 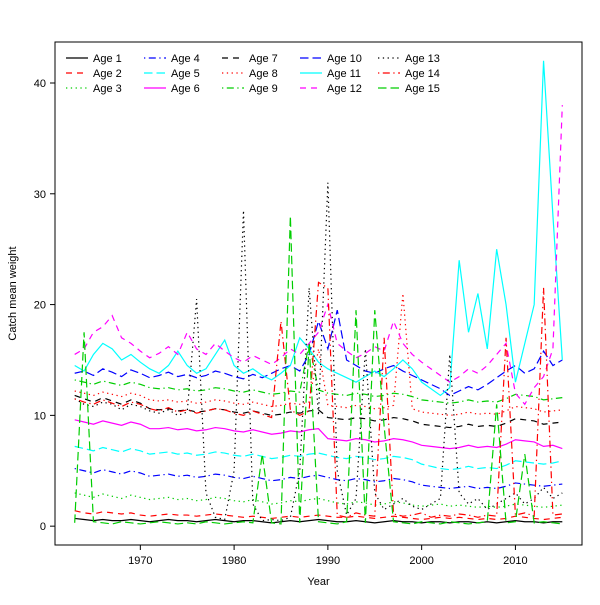 I want to click on x-tick-label: 2010, so click(x=515, y=561).